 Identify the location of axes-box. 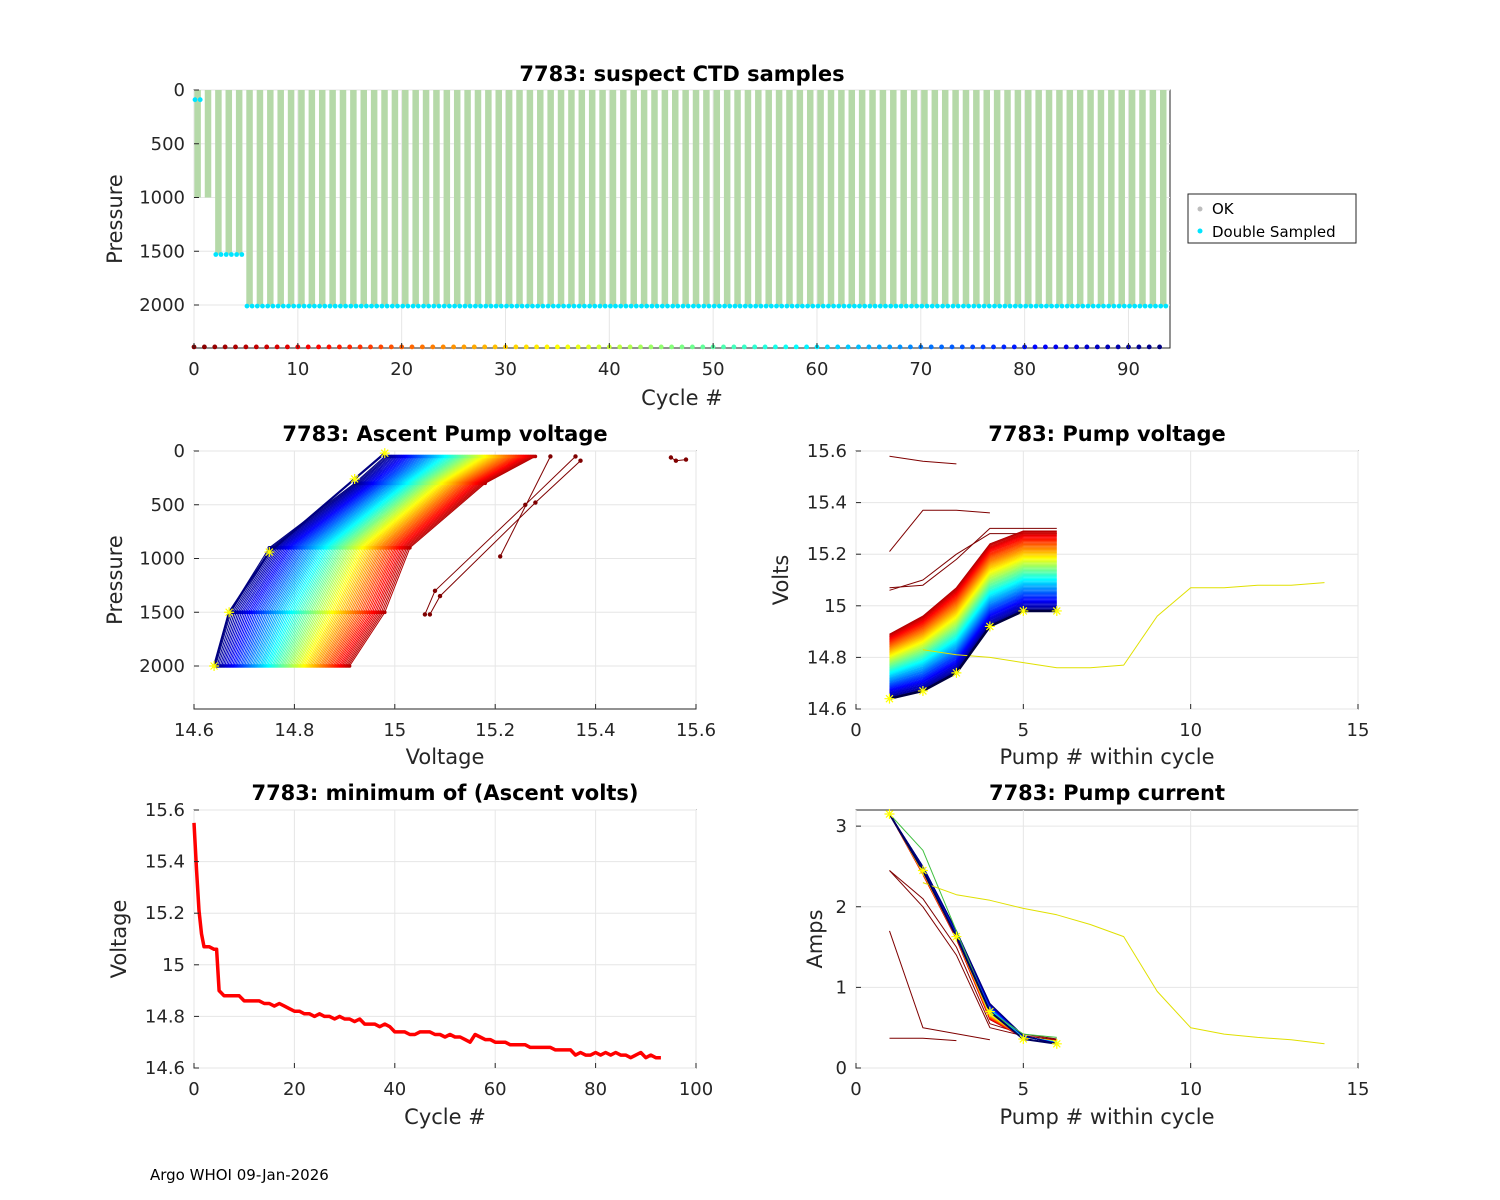
(445, 939).